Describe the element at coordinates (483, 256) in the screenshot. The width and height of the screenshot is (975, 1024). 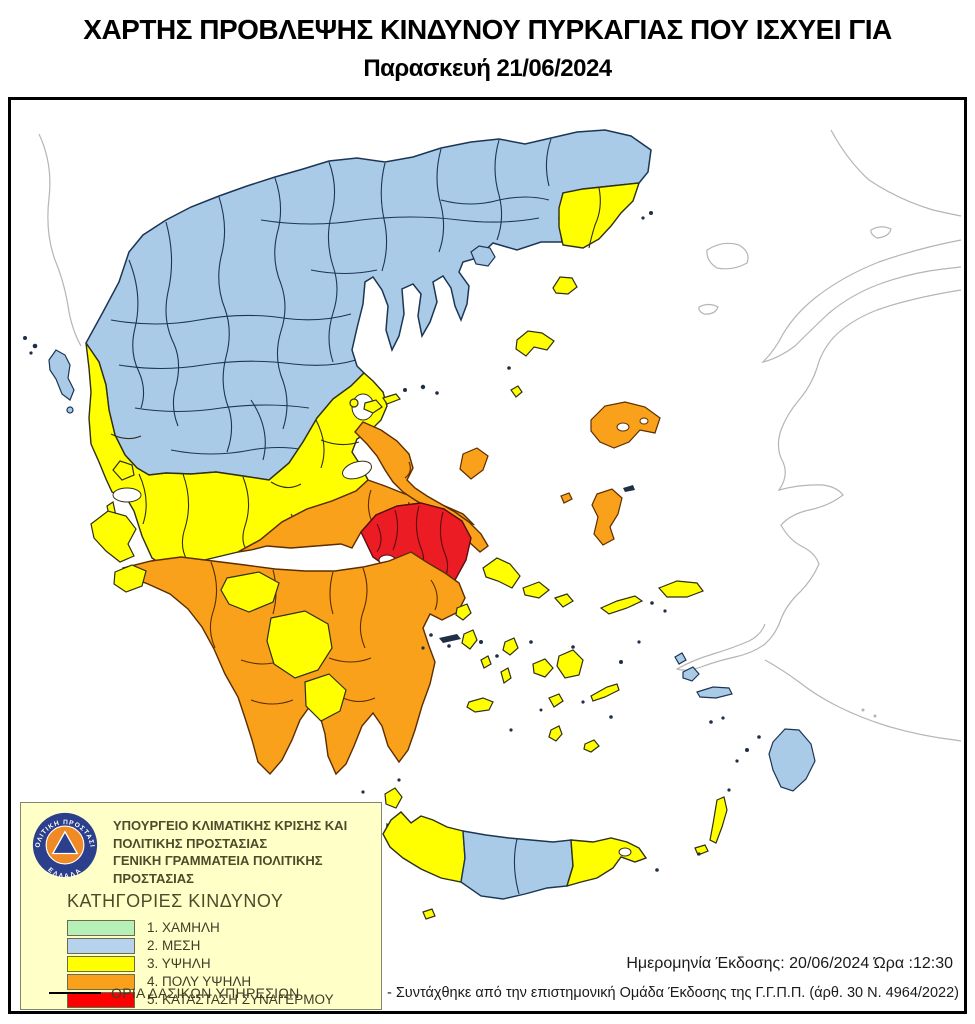
I see `island-thasos` at that location.